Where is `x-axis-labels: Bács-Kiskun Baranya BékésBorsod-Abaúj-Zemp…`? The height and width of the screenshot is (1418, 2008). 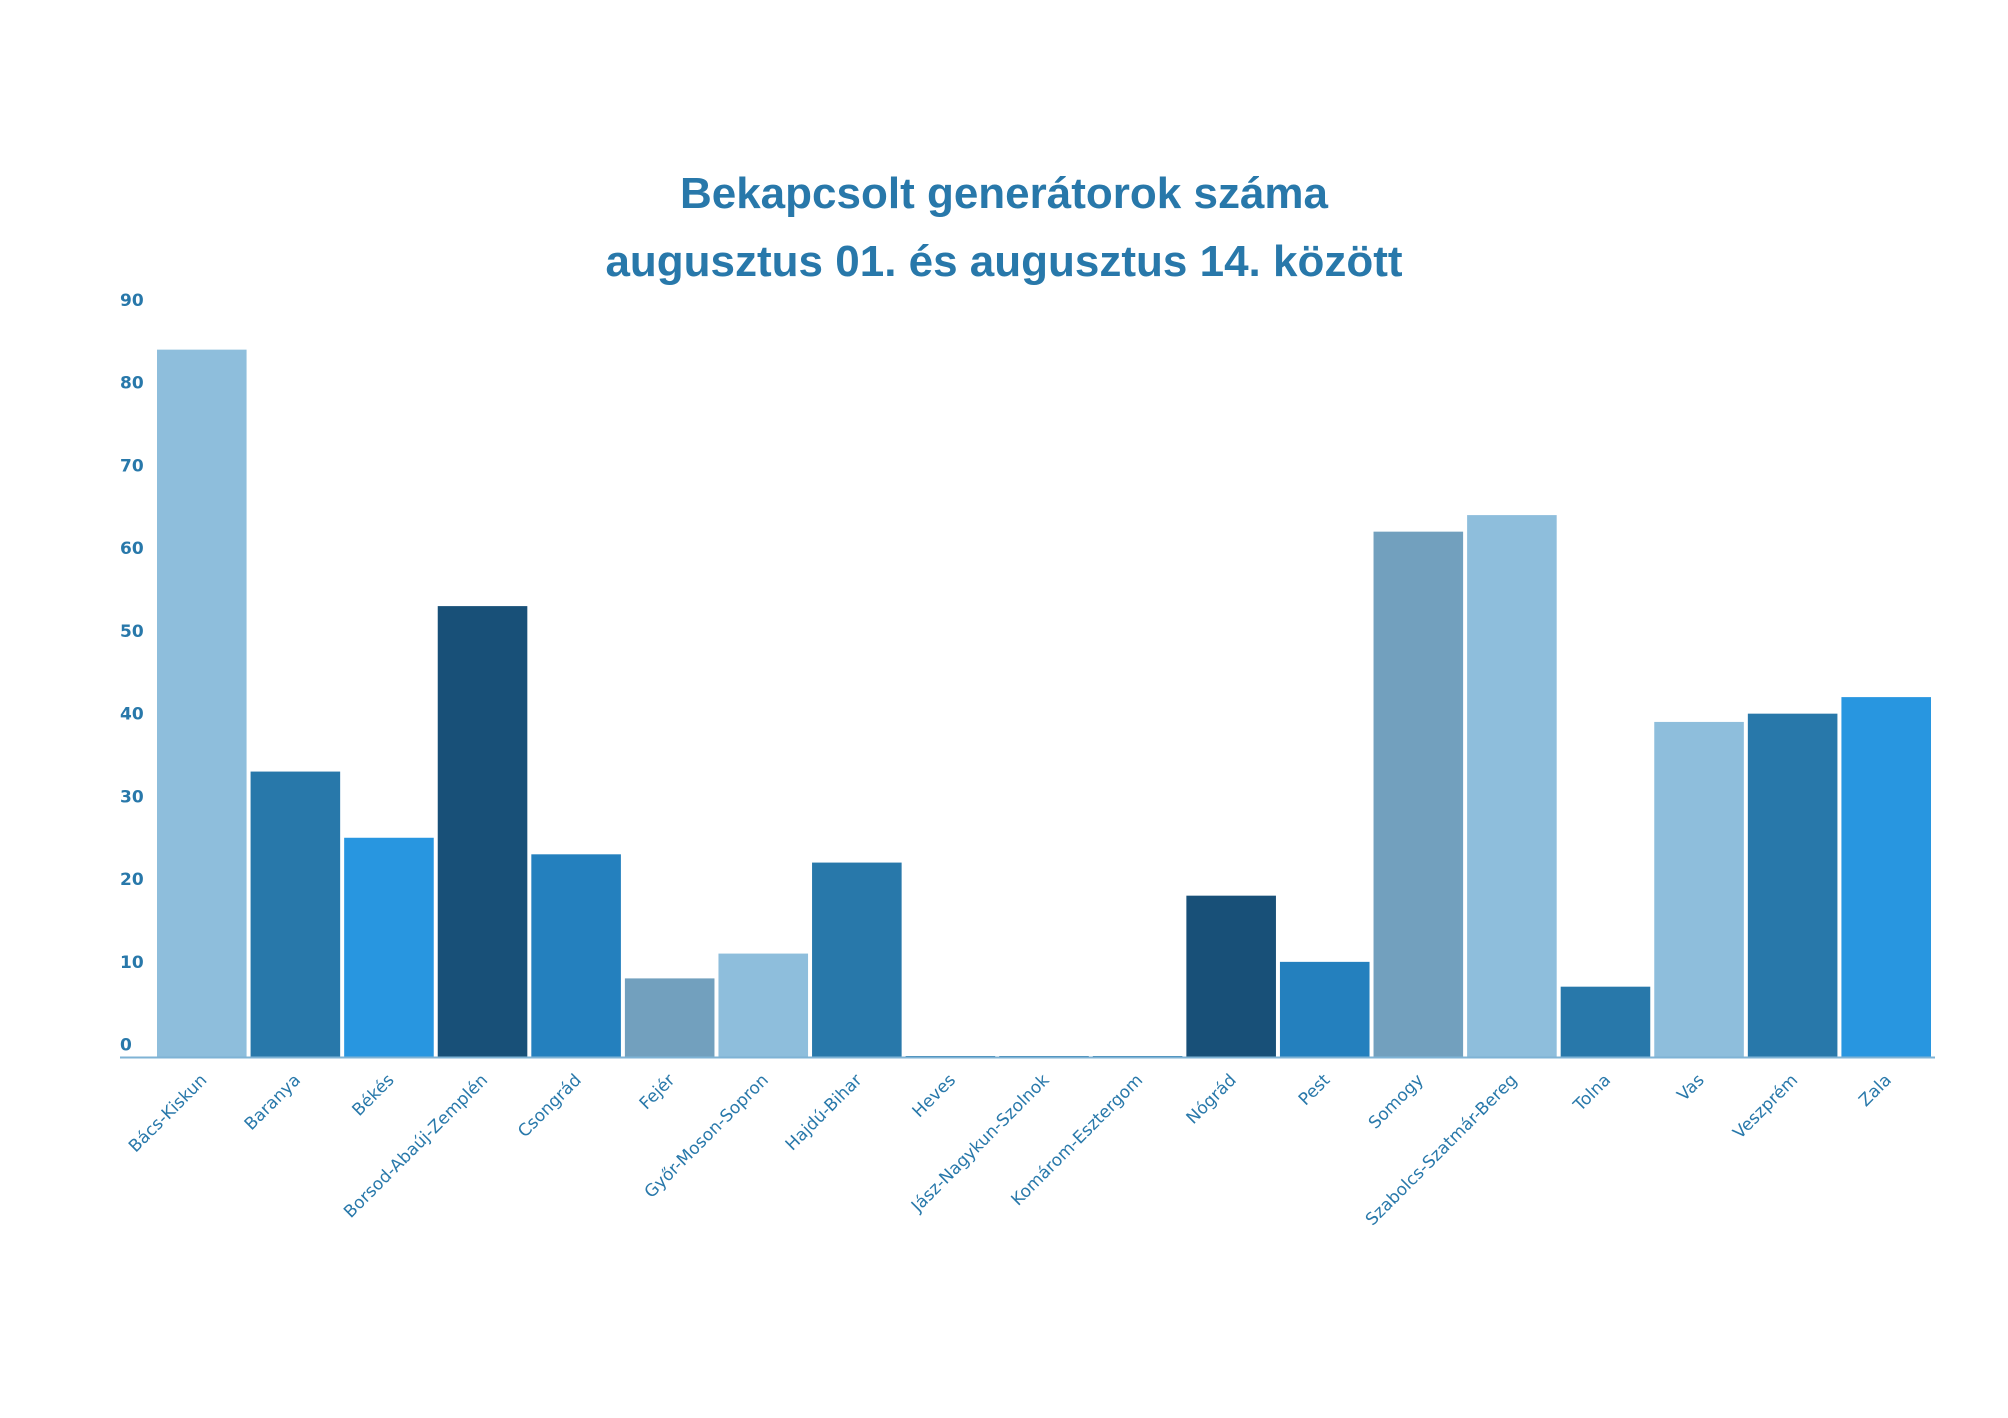 x-axis-labels: Bács-Kiskun Baranya BékésBorsod-Abaúj-Zemp… is located at coordinates (1010, 1150).